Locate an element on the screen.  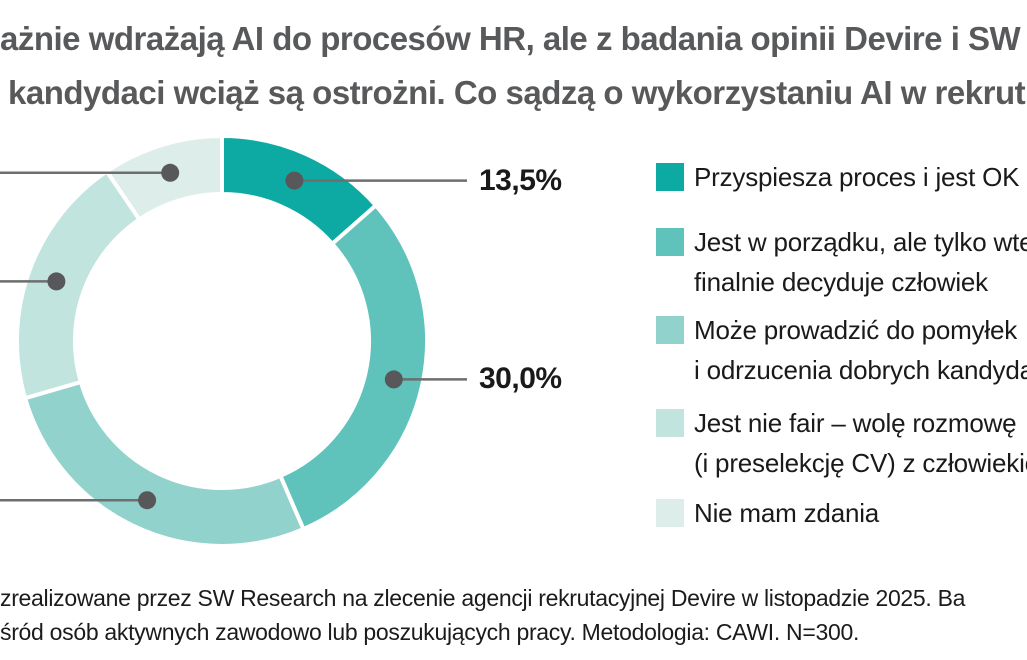
slice-value-label-1: 13,5% is located at coordinates (520, 180).